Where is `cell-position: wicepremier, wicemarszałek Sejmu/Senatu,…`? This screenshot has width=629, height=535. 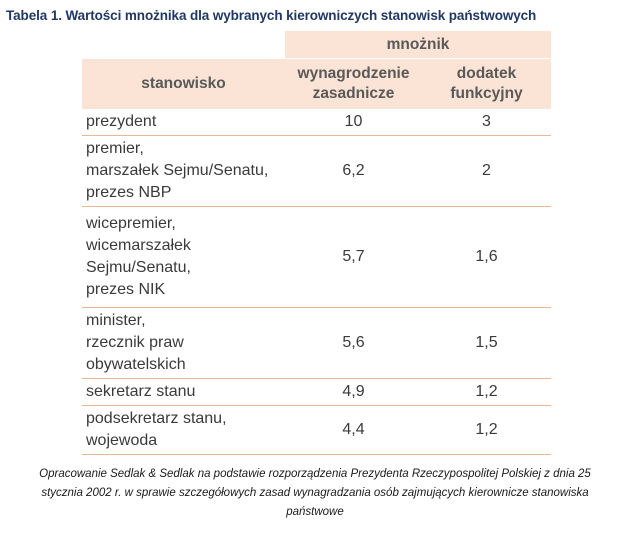
cell-position: wicepremier, wicemarszałek Sejmu/Senatu,… is located at coordinates (183, 257).